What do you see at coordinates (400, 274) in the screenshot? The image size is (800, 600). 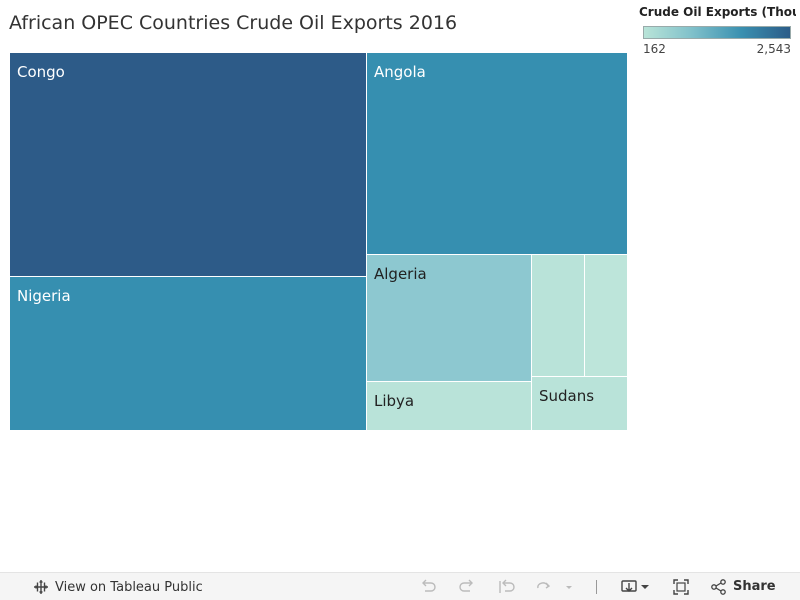 I see `treemap-cell-label: Algeria` at bounding box center [400, 274].